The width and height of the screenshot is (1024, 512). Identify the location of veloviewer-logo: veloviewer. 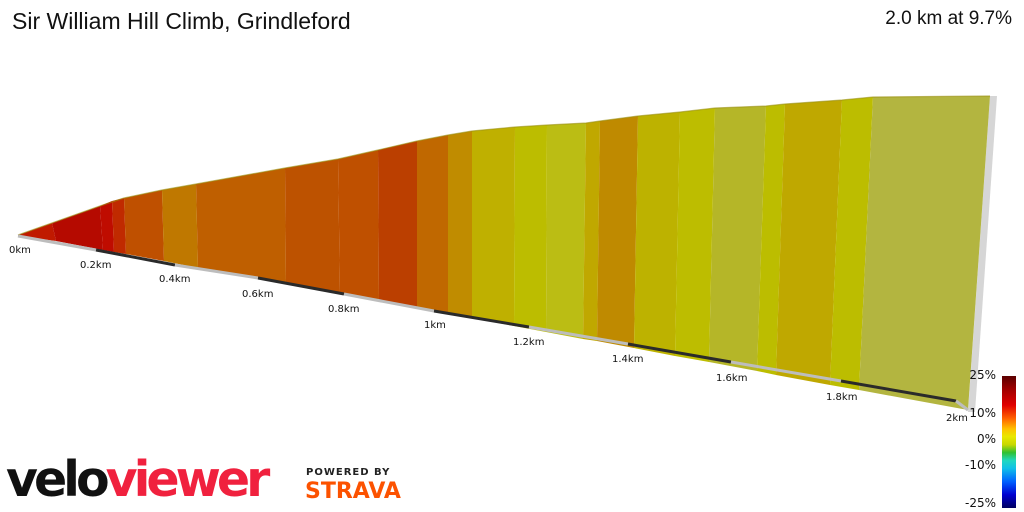
(138, 480).